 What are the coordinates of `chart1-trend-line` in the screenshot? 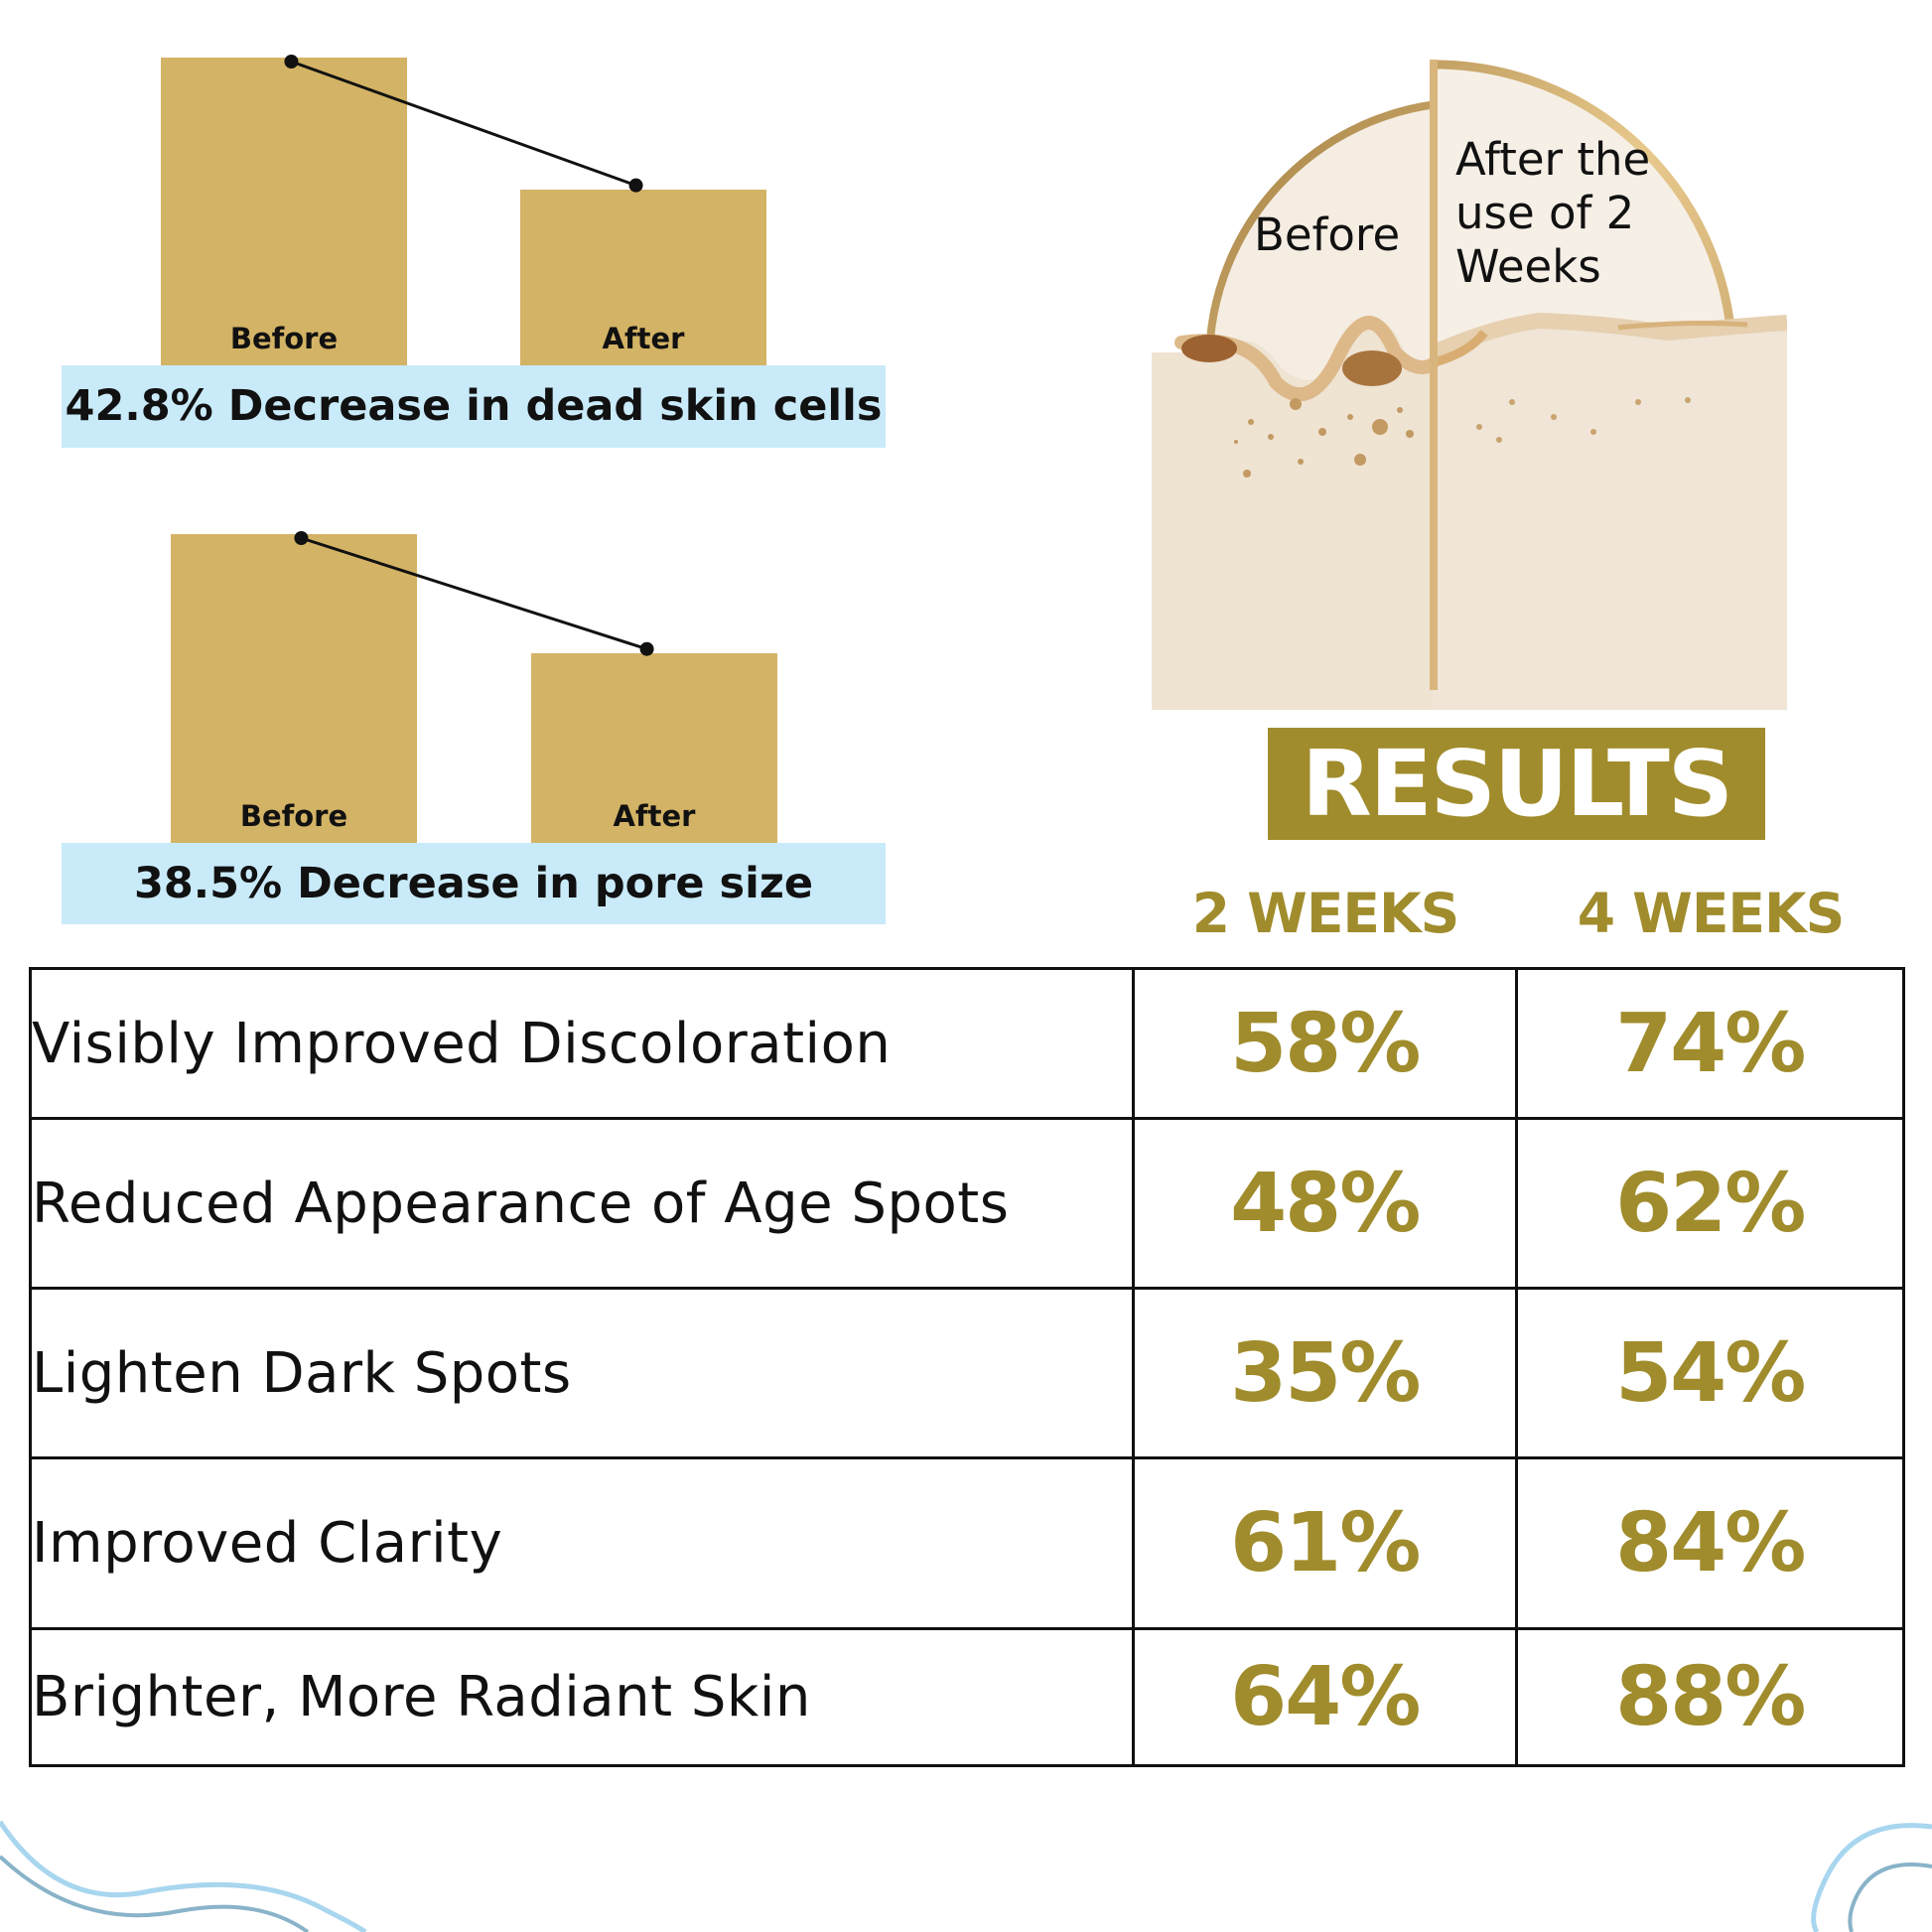 It's located at (464, 124).